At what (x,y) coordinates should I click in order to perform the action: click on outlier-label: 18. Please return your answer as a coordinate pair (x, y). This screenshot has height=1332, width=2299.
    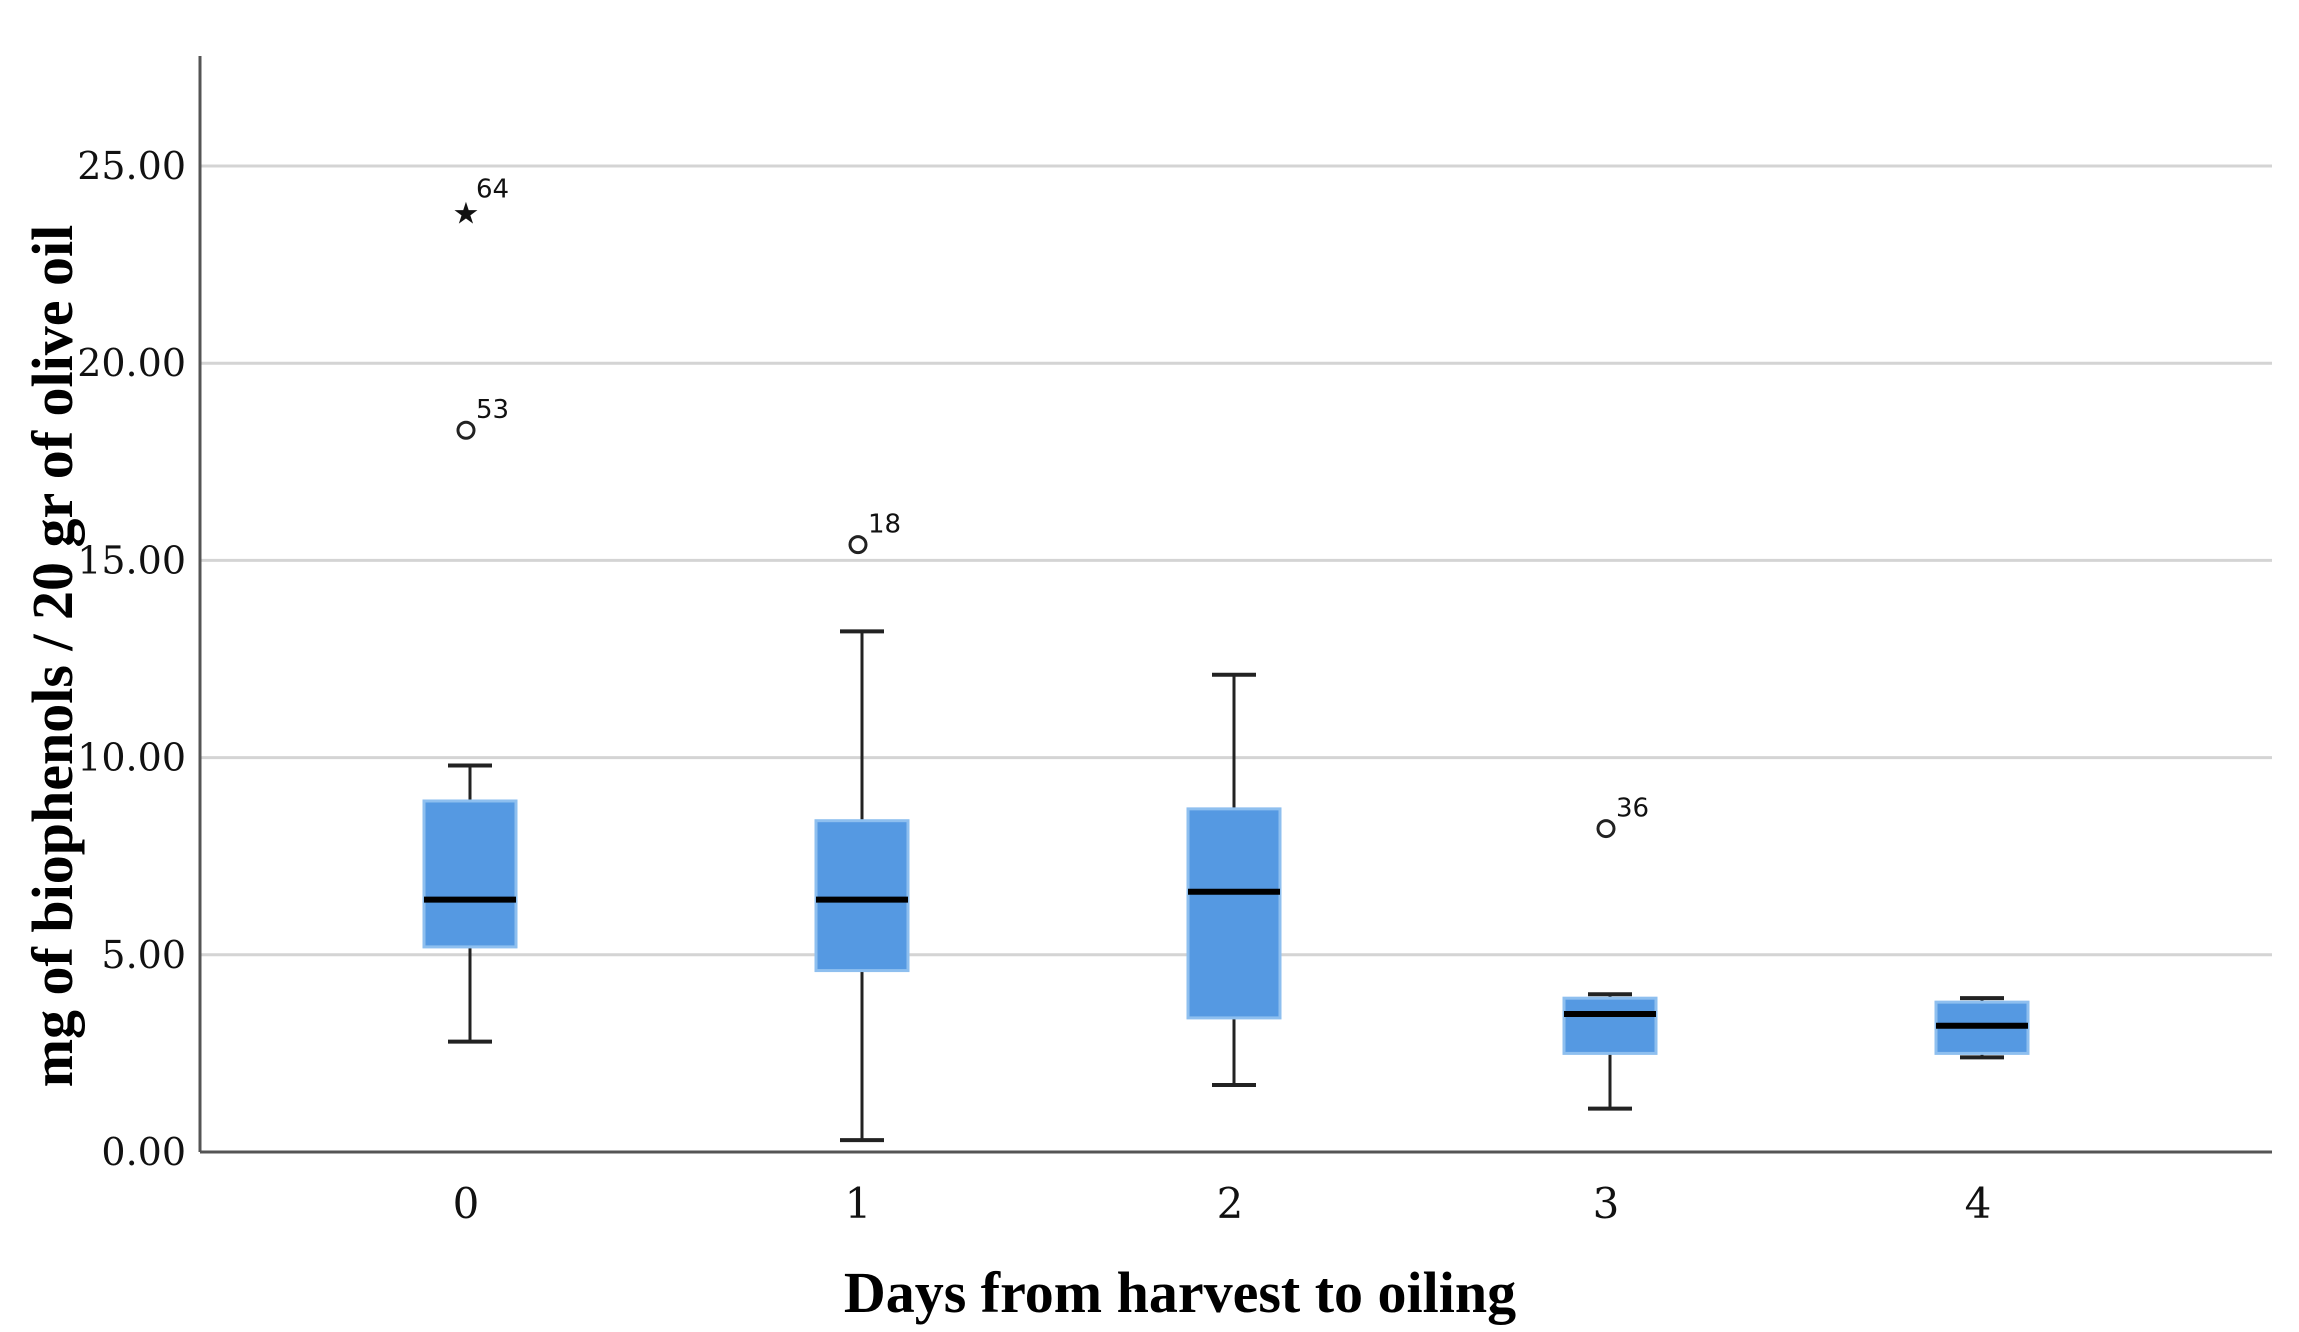
    Looking at the image, I should click on (884, 525).